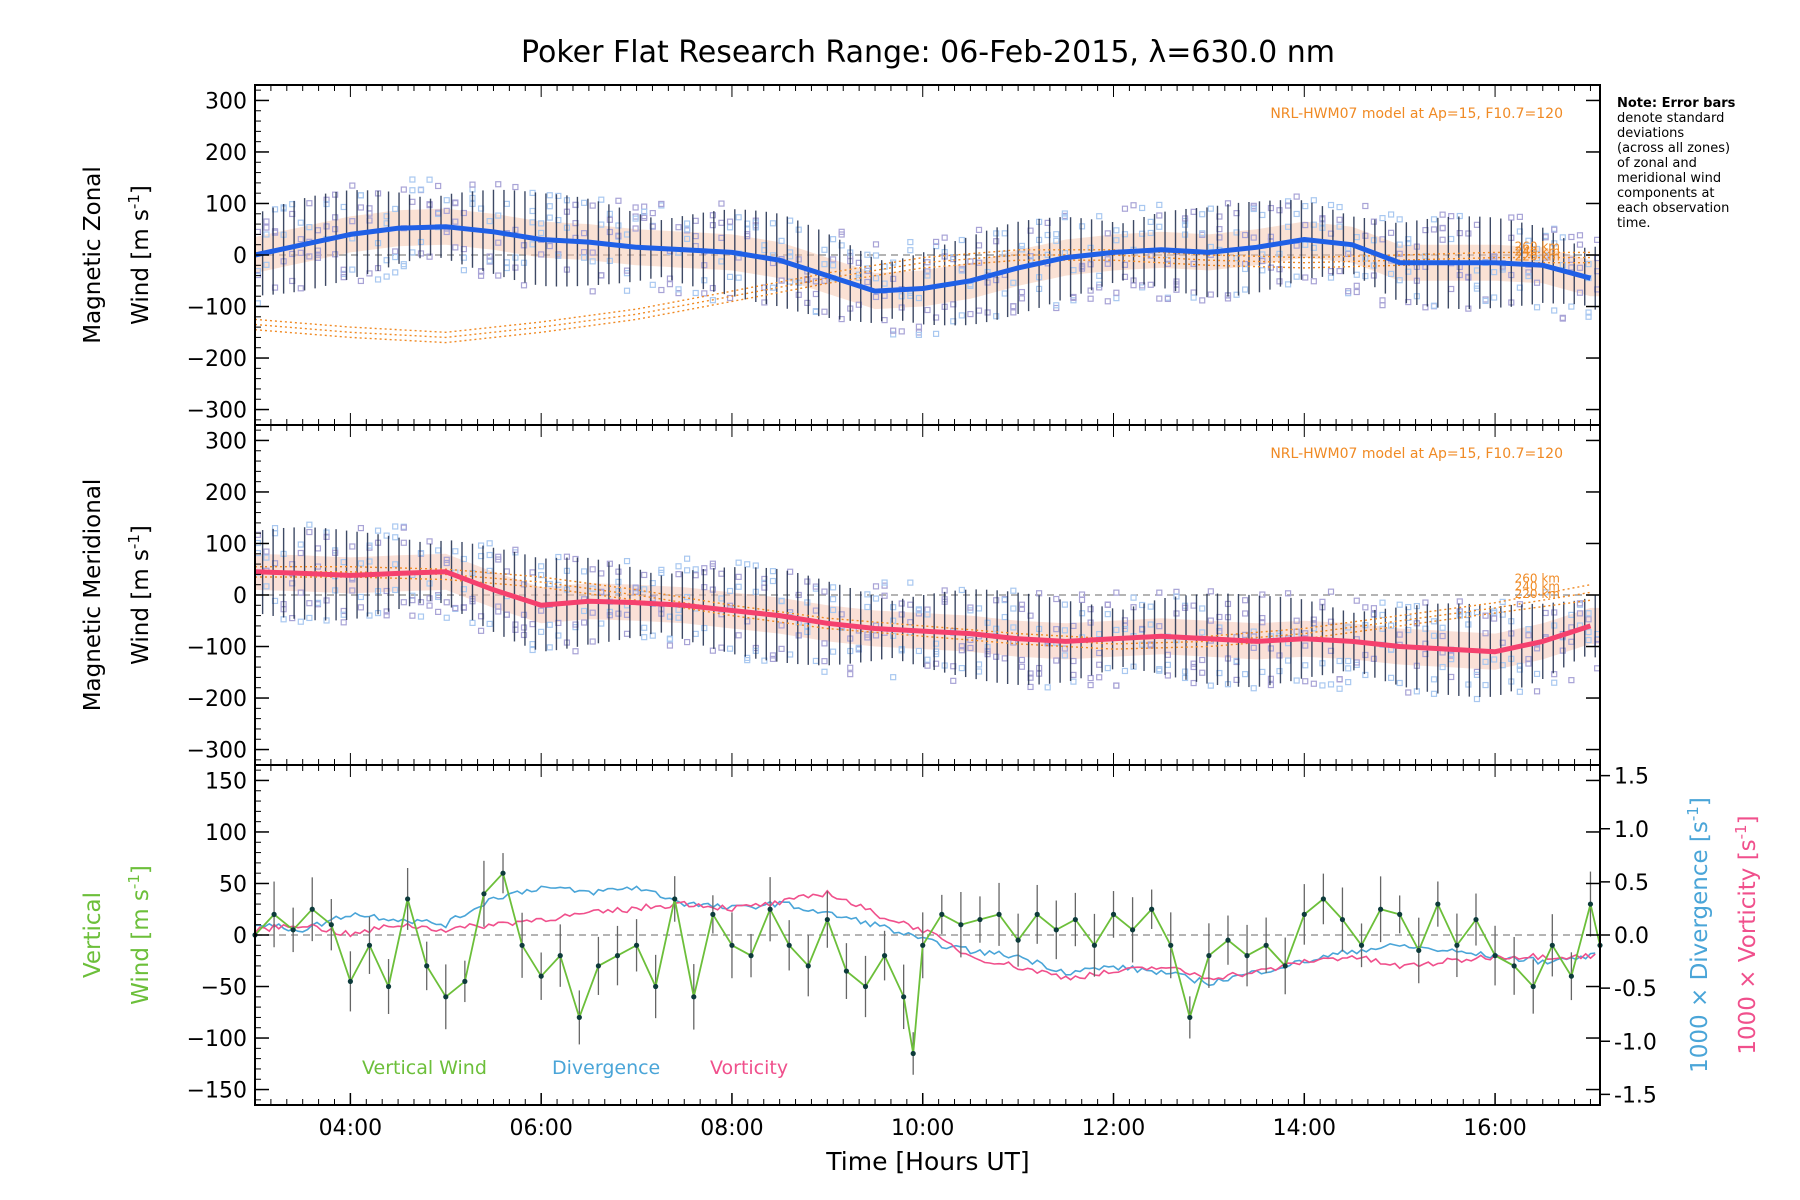  I want to click on y2-tick-label: 1.5, so click(1631, 777).